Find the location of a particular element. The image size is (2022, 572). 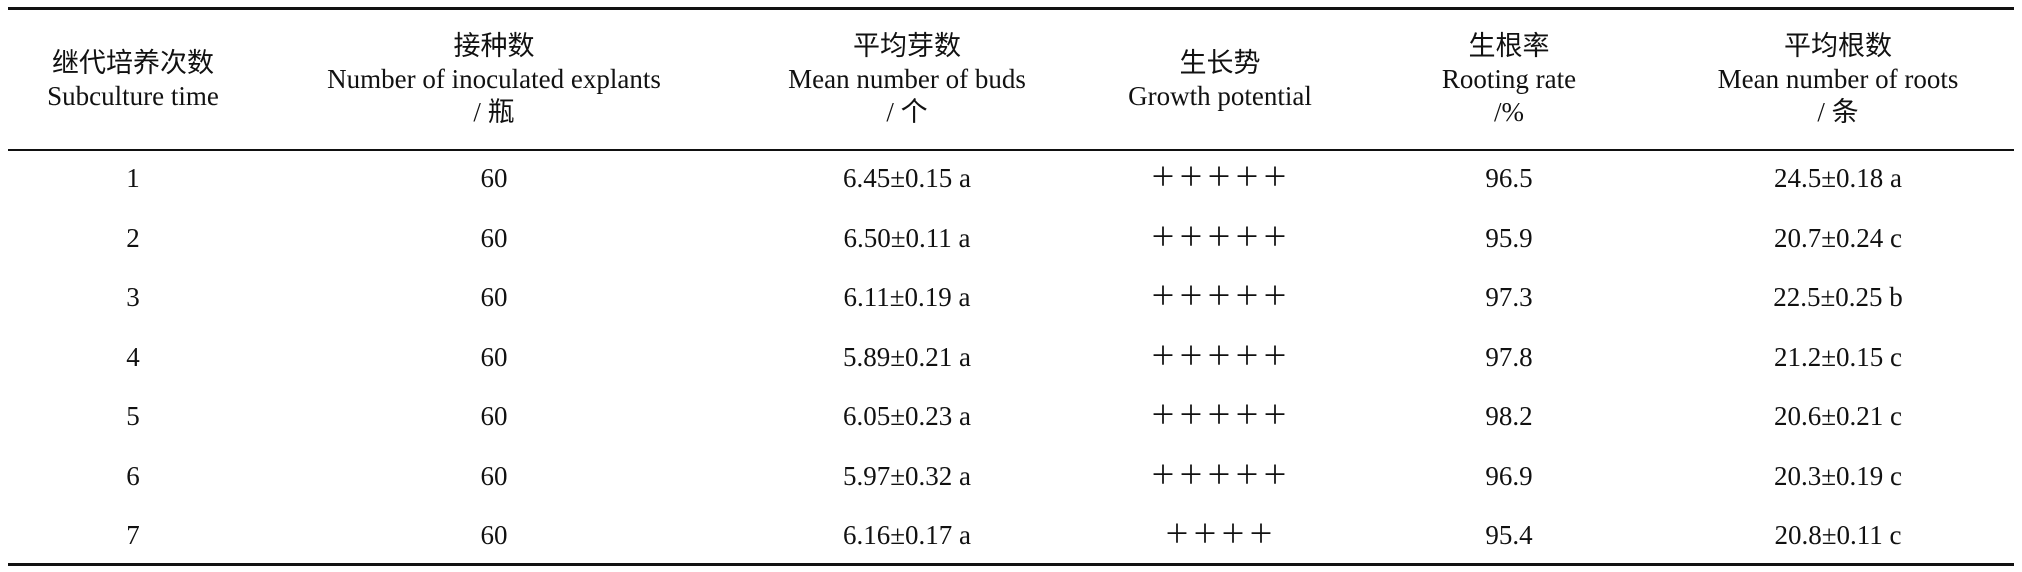

table-row: 4 60 5.89±0.21 a ＋＋＋＋＋ 97.8 21.2±0.15 c is located at coordinates (1011, 358).